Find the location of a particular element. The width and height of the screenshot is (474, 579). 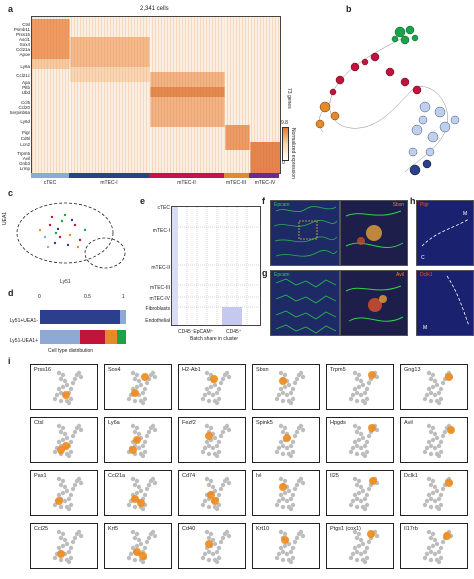

umap-panel: Cd74 is located at coordinates (212, 493).